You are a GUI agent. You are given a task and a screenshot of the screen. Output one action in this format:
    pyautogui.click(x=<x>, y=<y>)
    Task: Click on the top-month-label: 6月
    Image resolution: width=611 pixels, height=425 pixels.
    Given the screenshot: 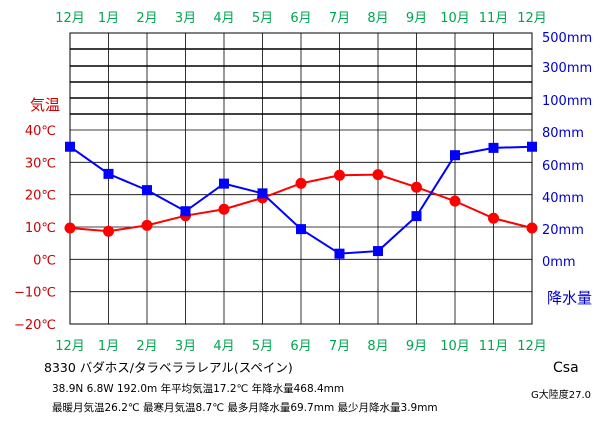 What is the action you would take?
    pyautogui.click(x=300, y=18)
    